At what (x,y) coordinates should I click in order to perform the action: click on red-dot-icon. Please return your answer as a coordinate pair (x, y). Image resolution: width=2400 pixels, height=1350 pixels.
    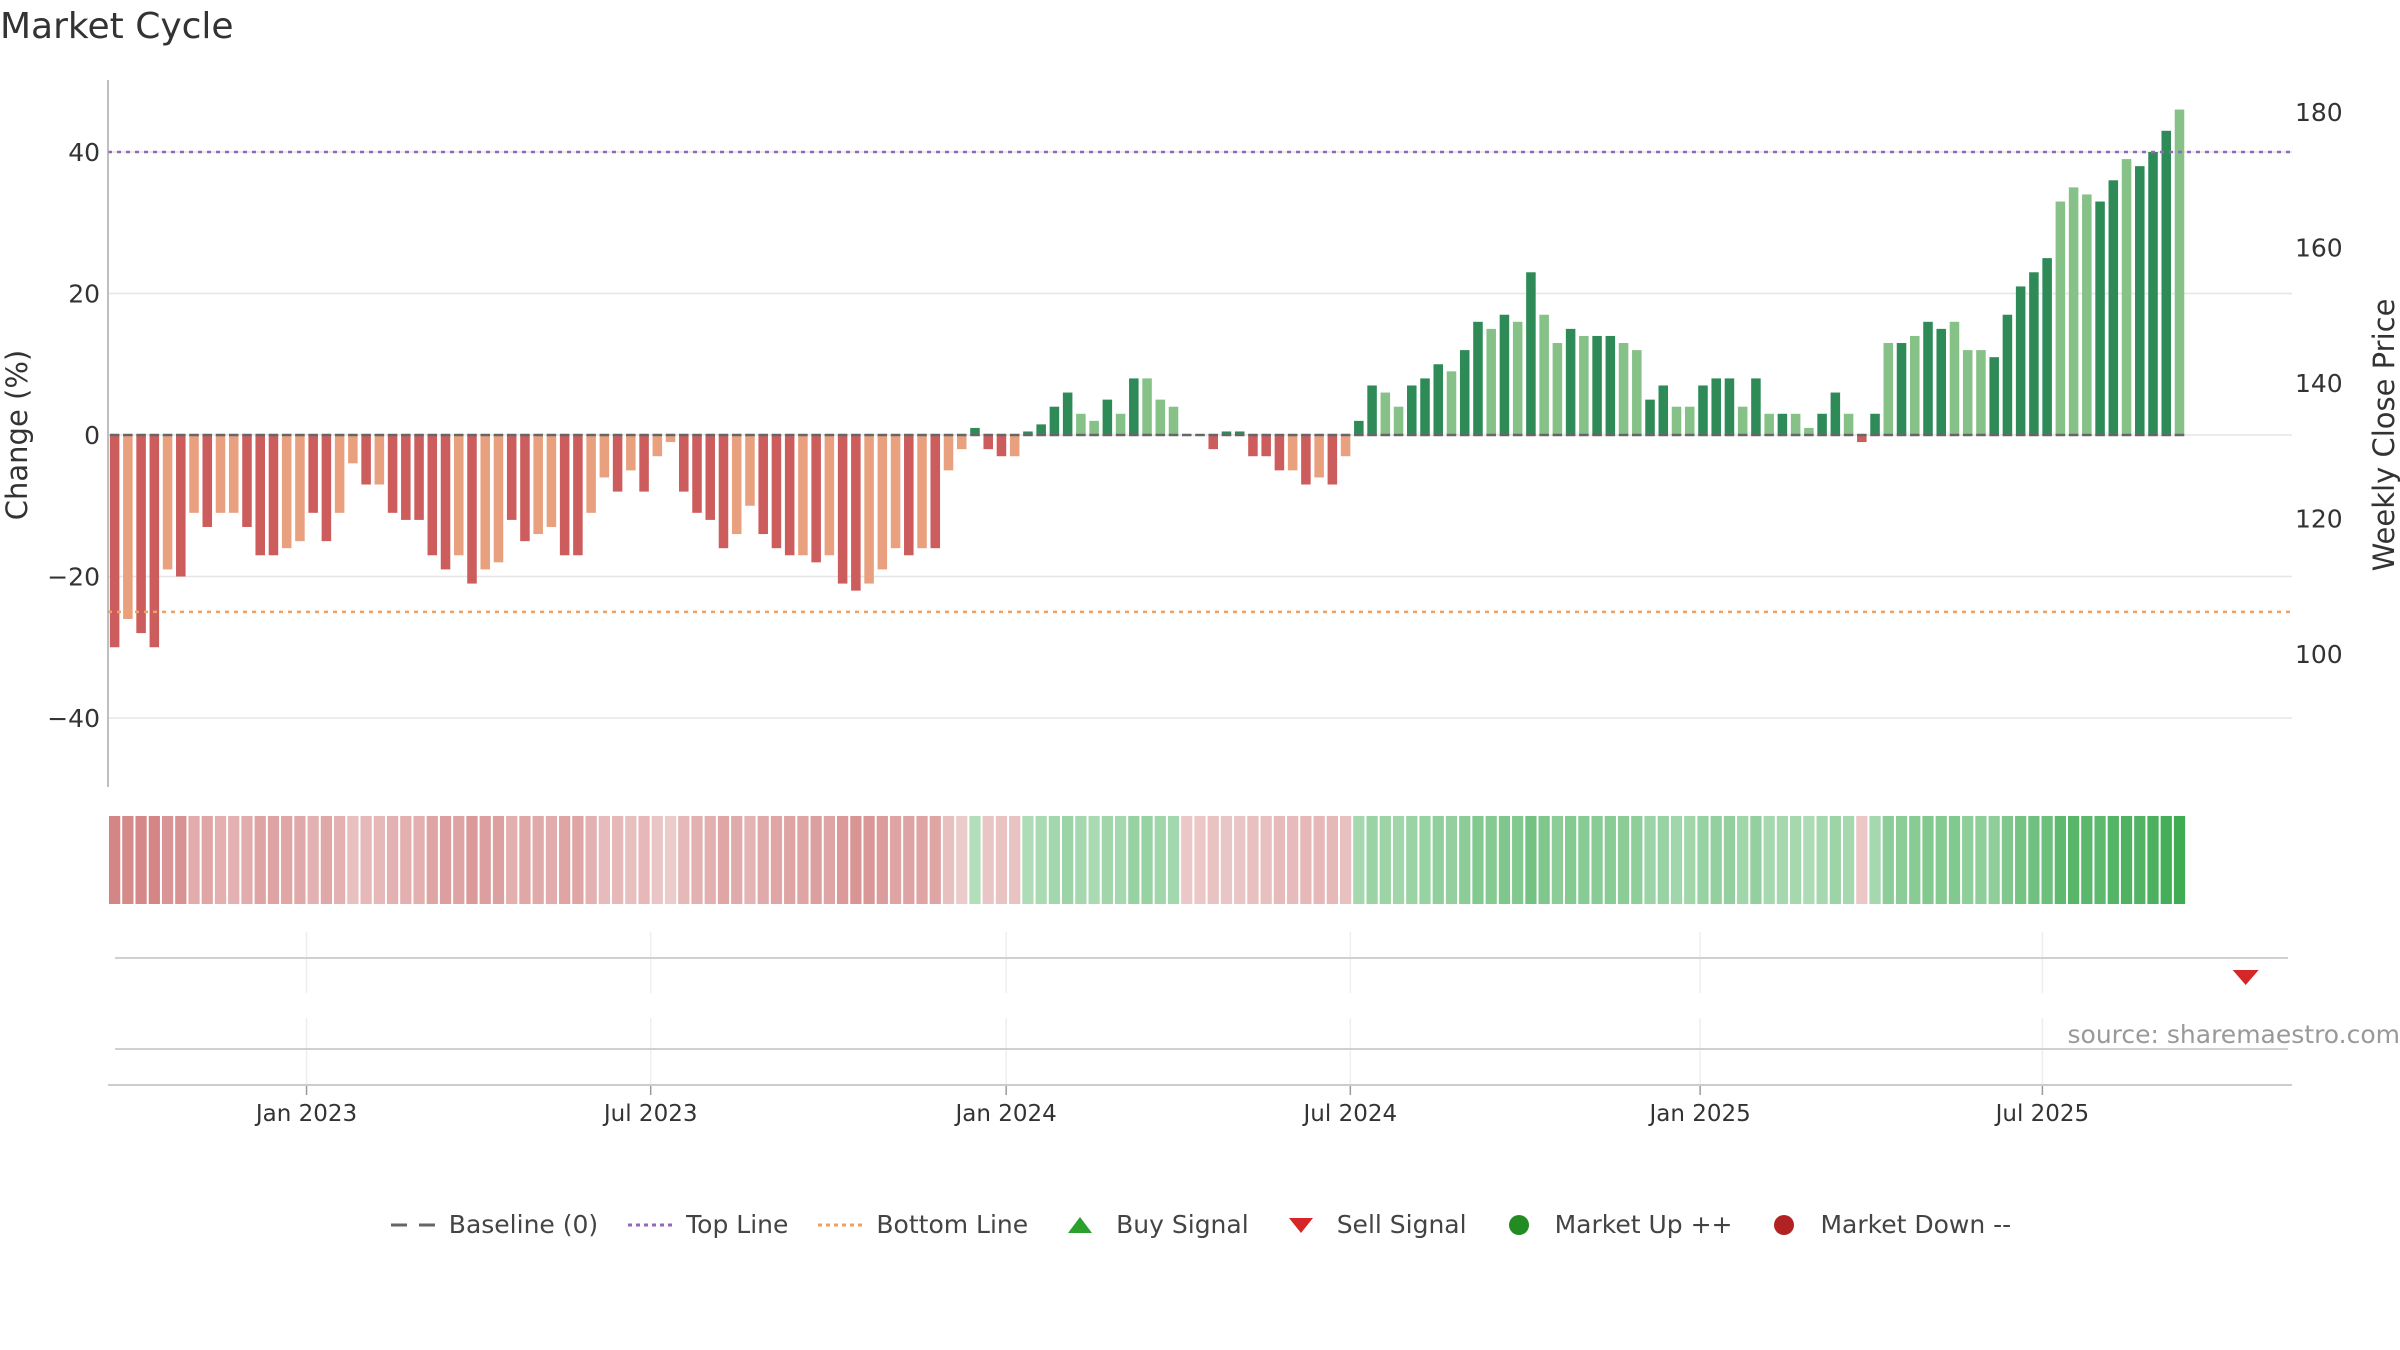
    Looking at the image, I should click on (1784, 1225).